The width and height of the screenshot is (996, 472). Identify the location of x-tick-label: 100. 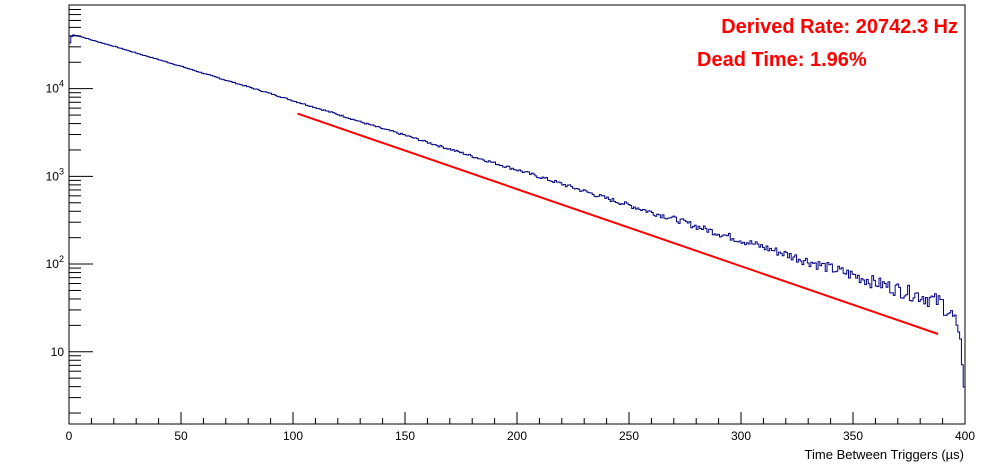
(293, 436).